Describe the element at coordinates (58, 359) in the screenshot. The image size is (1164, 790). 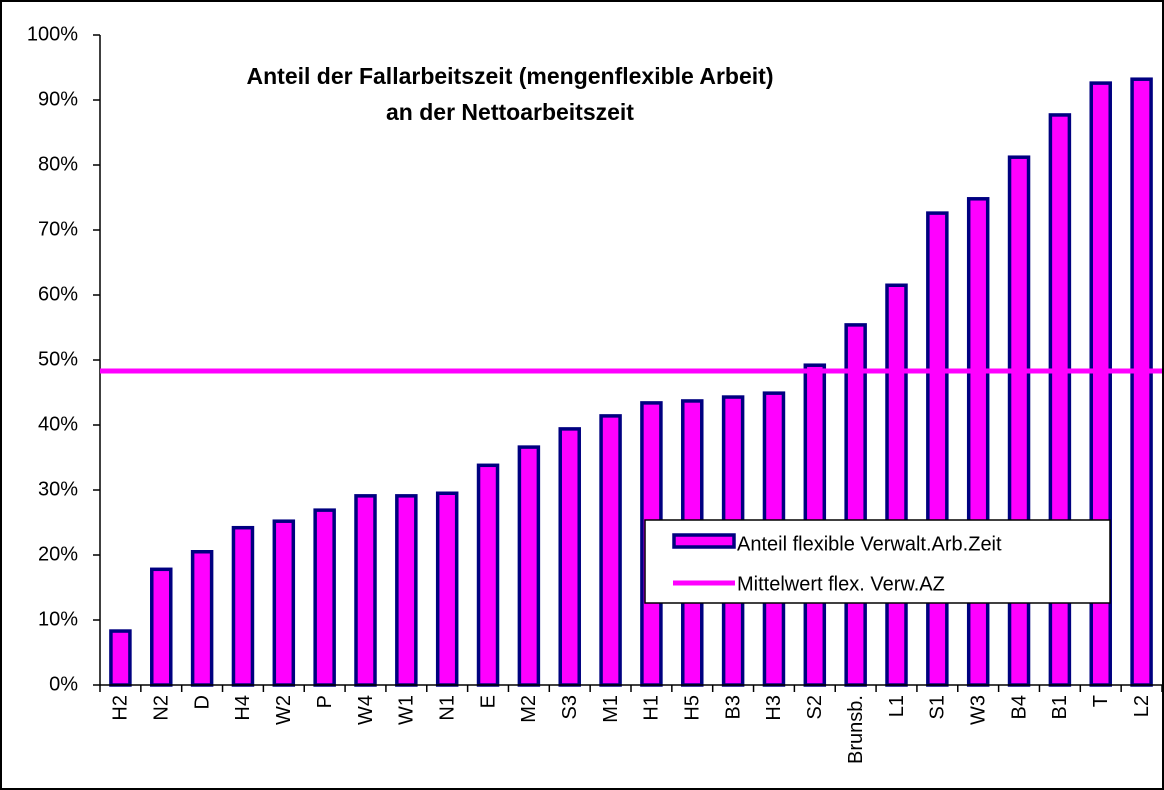
I see `y-tick-label: 50%` at that location.